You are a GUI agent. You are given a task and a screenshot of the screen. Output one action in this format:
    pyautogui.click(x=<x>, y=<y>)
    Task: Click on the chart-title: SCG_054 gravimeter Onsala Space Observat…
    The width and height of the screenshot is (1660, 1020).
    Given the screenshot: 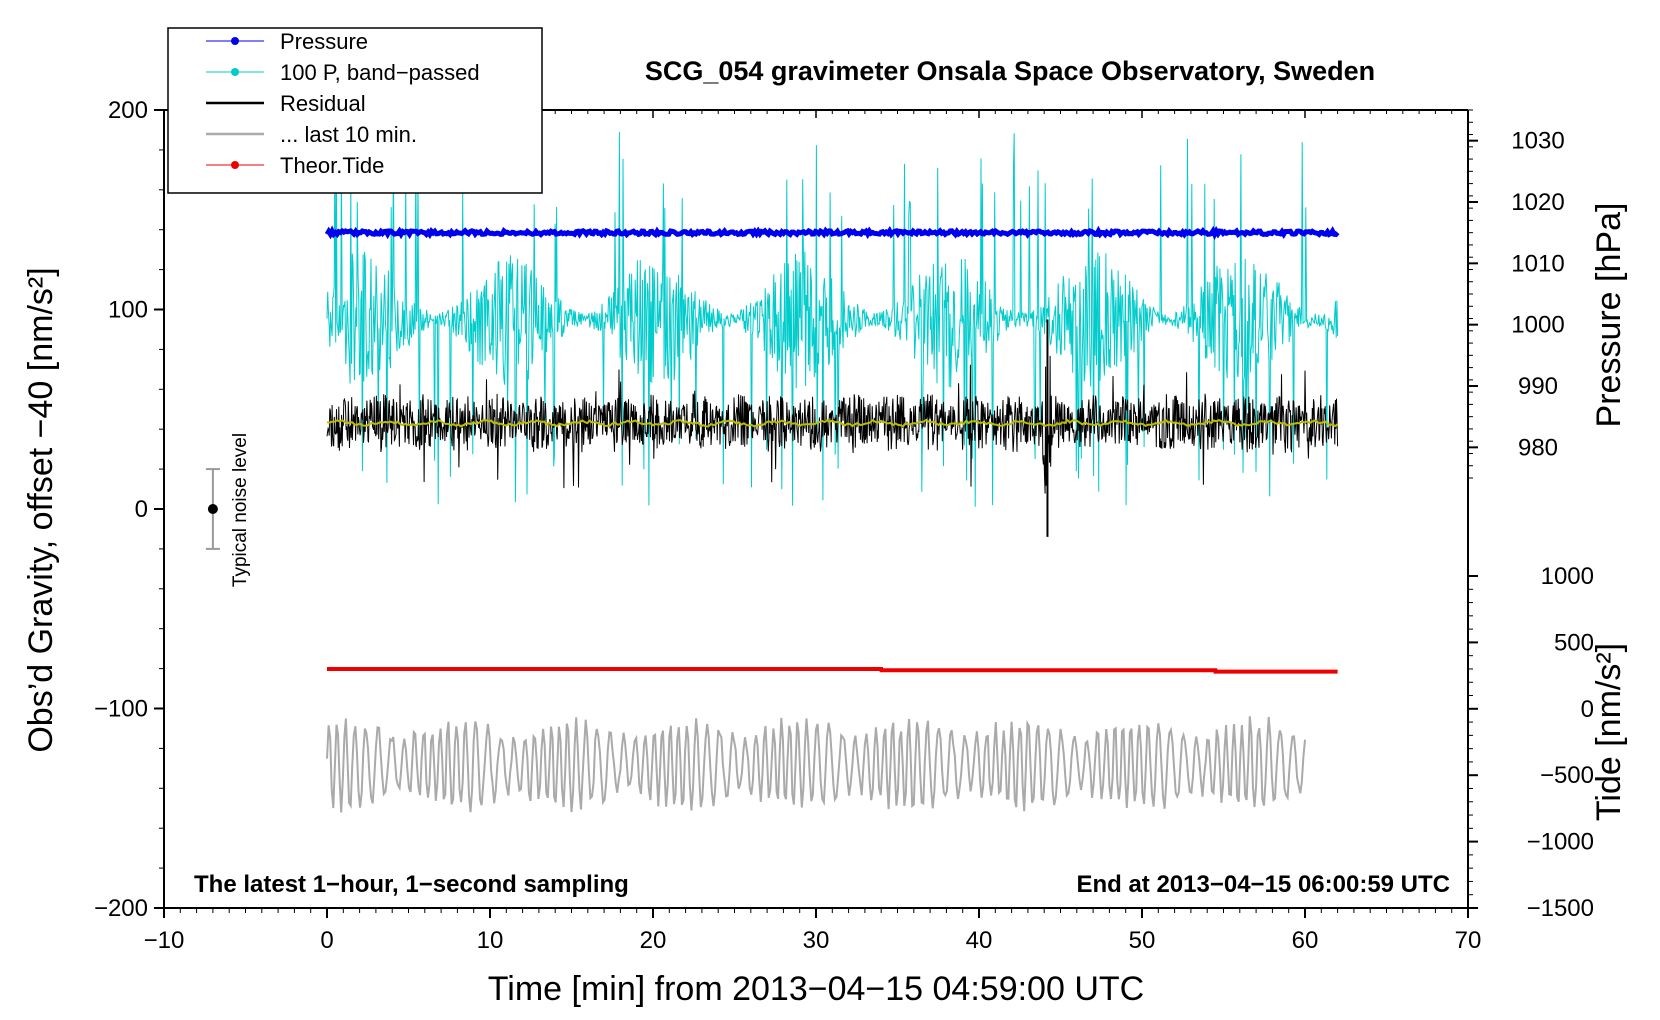 What is the action you would take?
    pyautogui.click(x=1010, y=71)
    